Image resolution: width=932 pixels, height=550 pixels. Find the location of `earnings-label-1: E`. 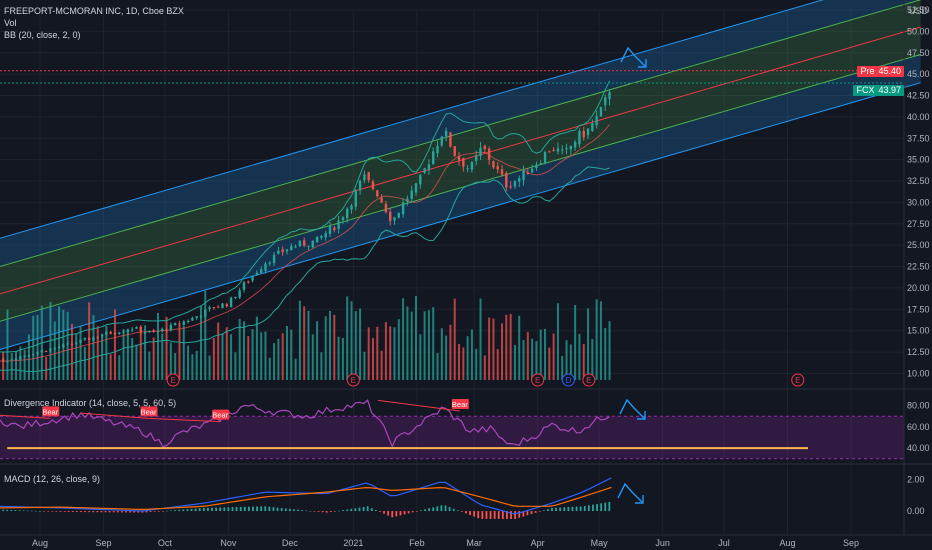

earnings-label-1: E is located at coordinates (172, 380).